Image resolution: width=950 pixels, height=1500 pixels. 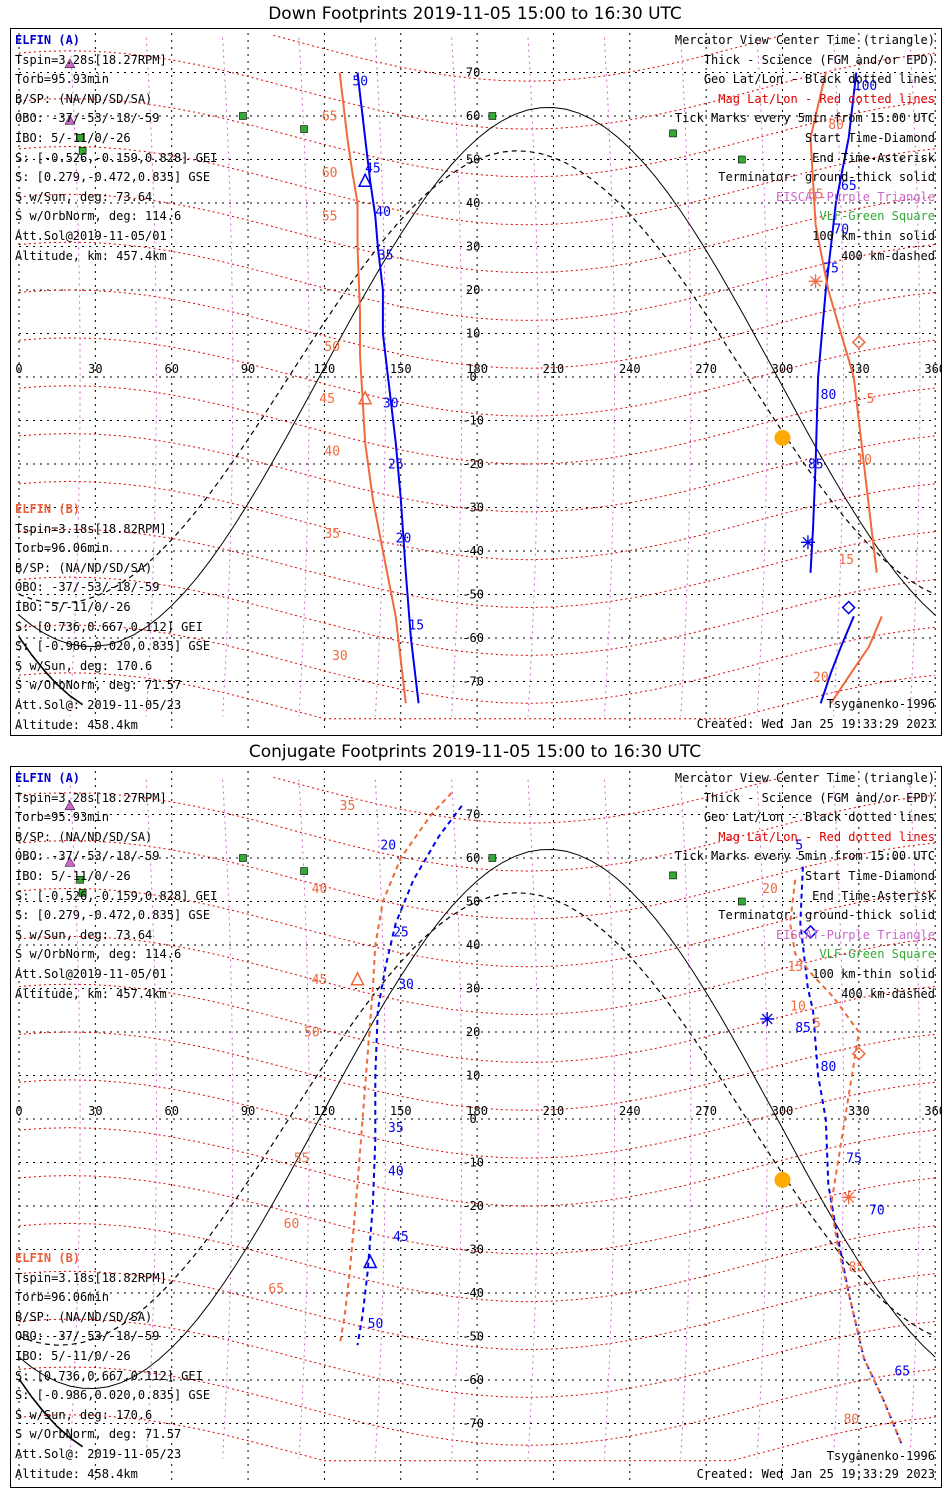 What do you see at coordinates (880, 704) in the screenshot?
I see `panel1-model: Tsyganenko-1996` at bounding box center [880, 704].